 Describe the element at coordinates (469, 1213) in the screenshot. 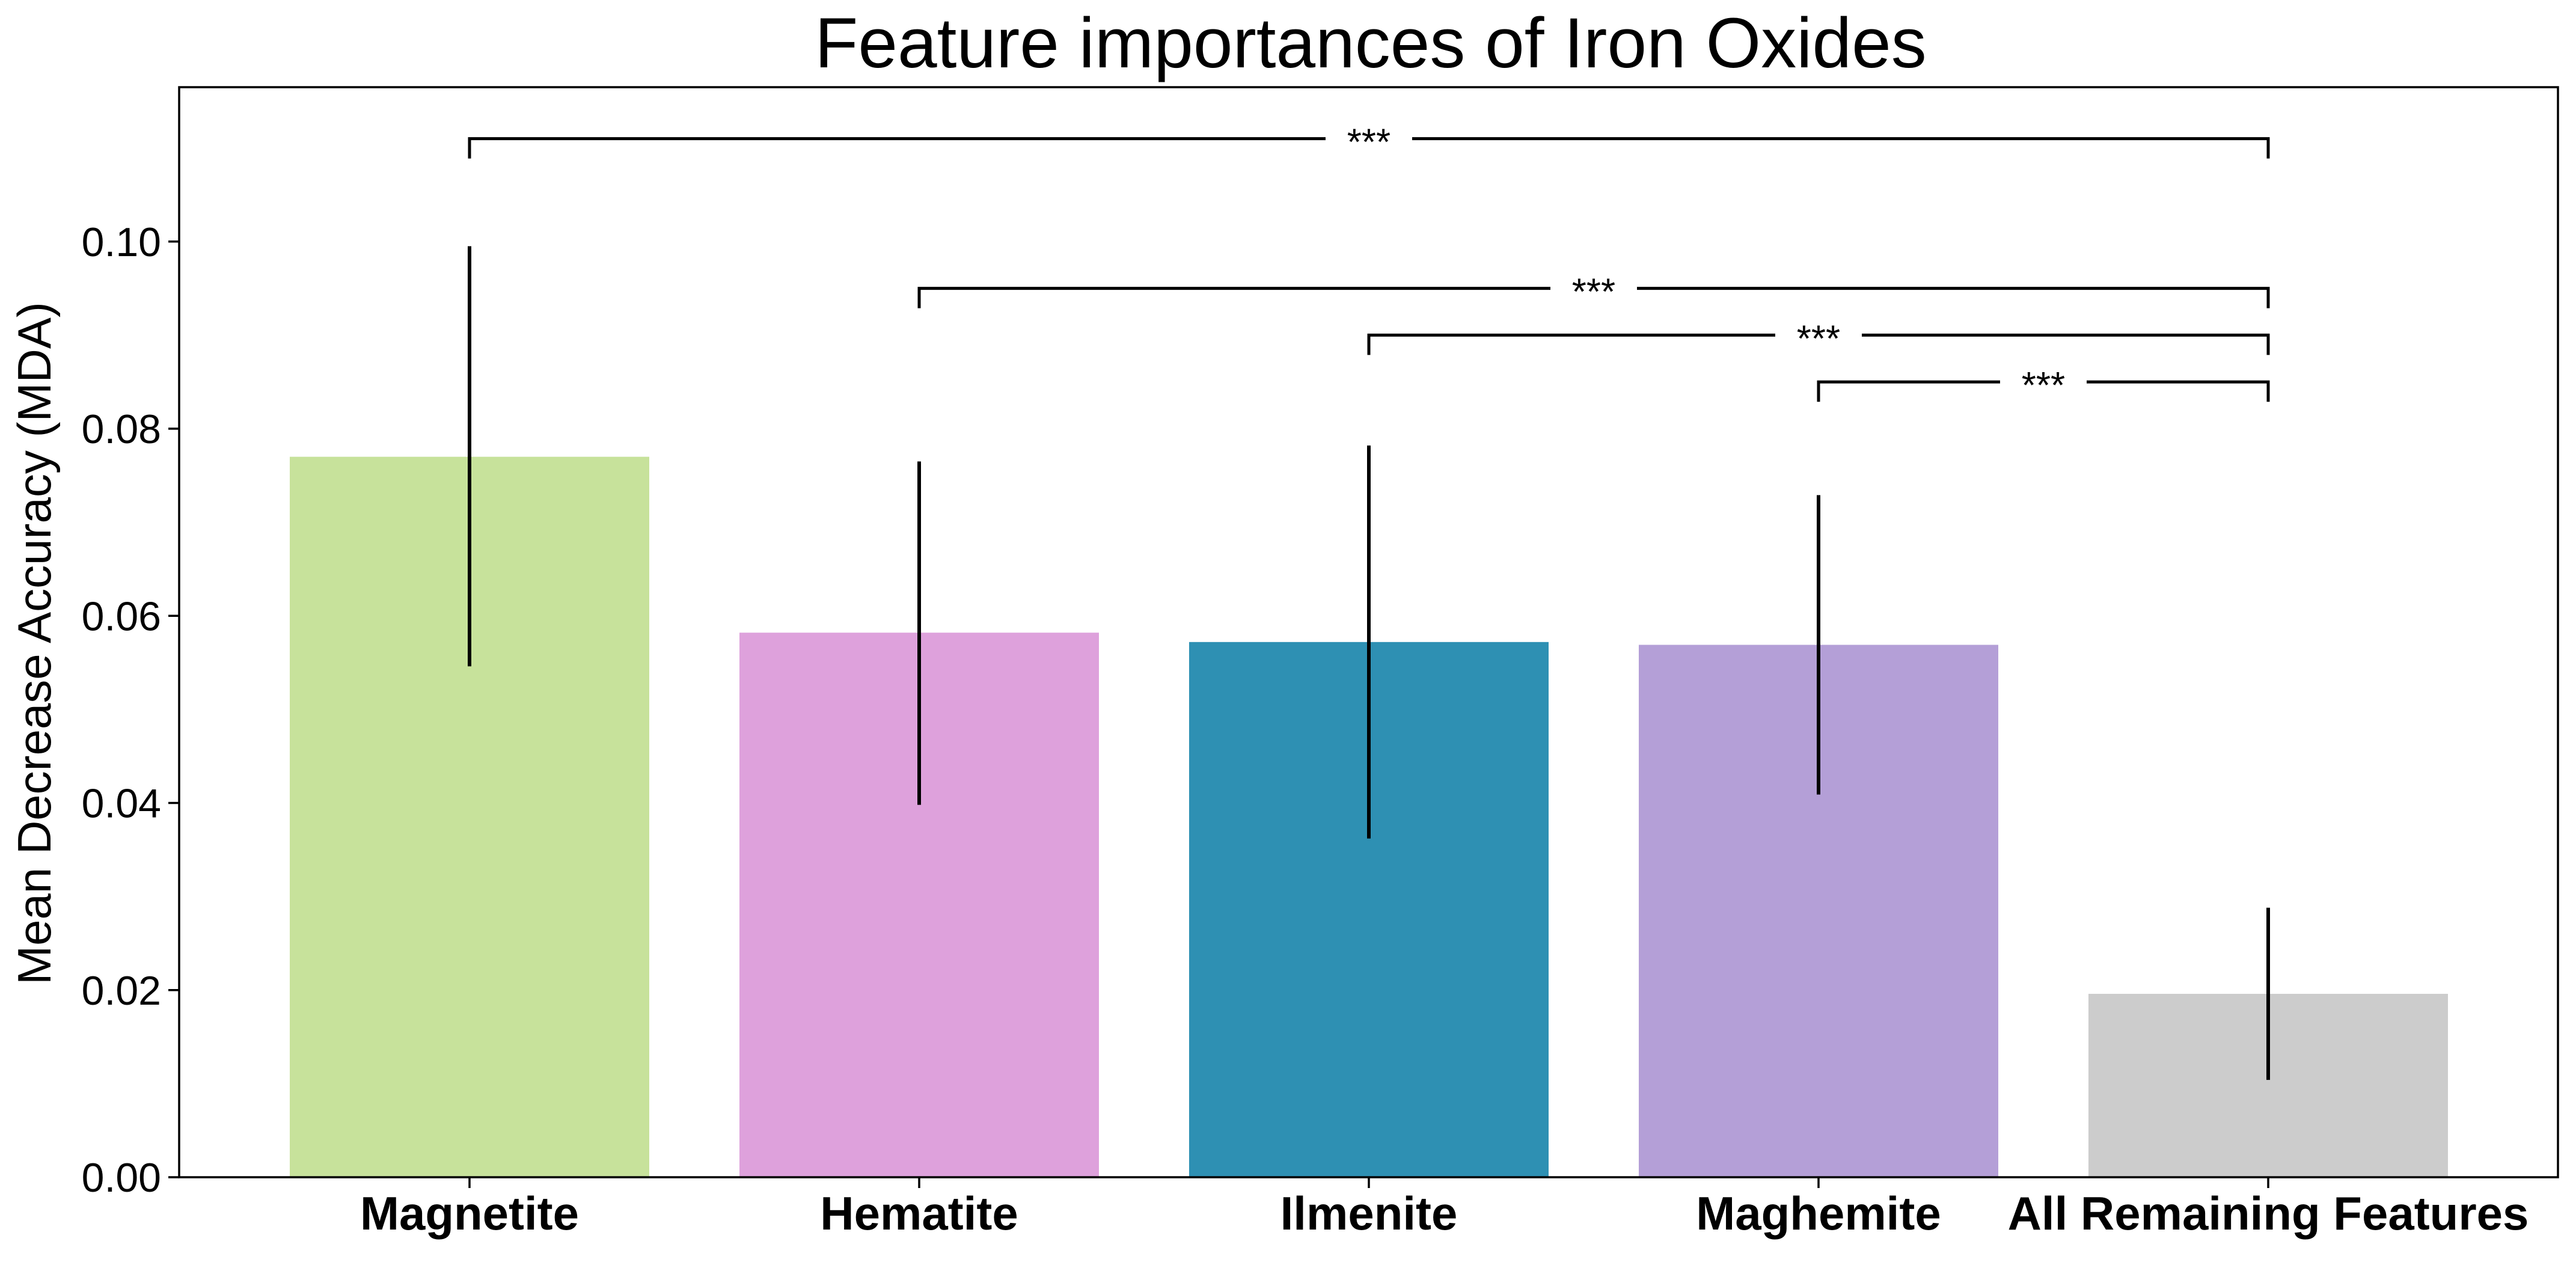

I see `x-tick-label-0: Magnetite` at that location.